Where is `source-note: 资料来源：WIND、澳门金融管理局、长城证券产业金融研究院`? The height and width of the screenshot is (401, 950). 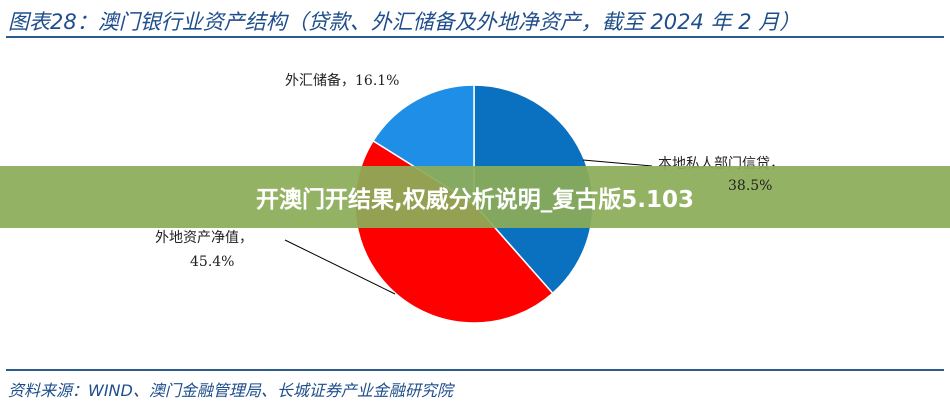 source-note: 资料来源：WIND、澳门金融管理局、长城证券产业金融研究院 is located at coordinates (230, 390).